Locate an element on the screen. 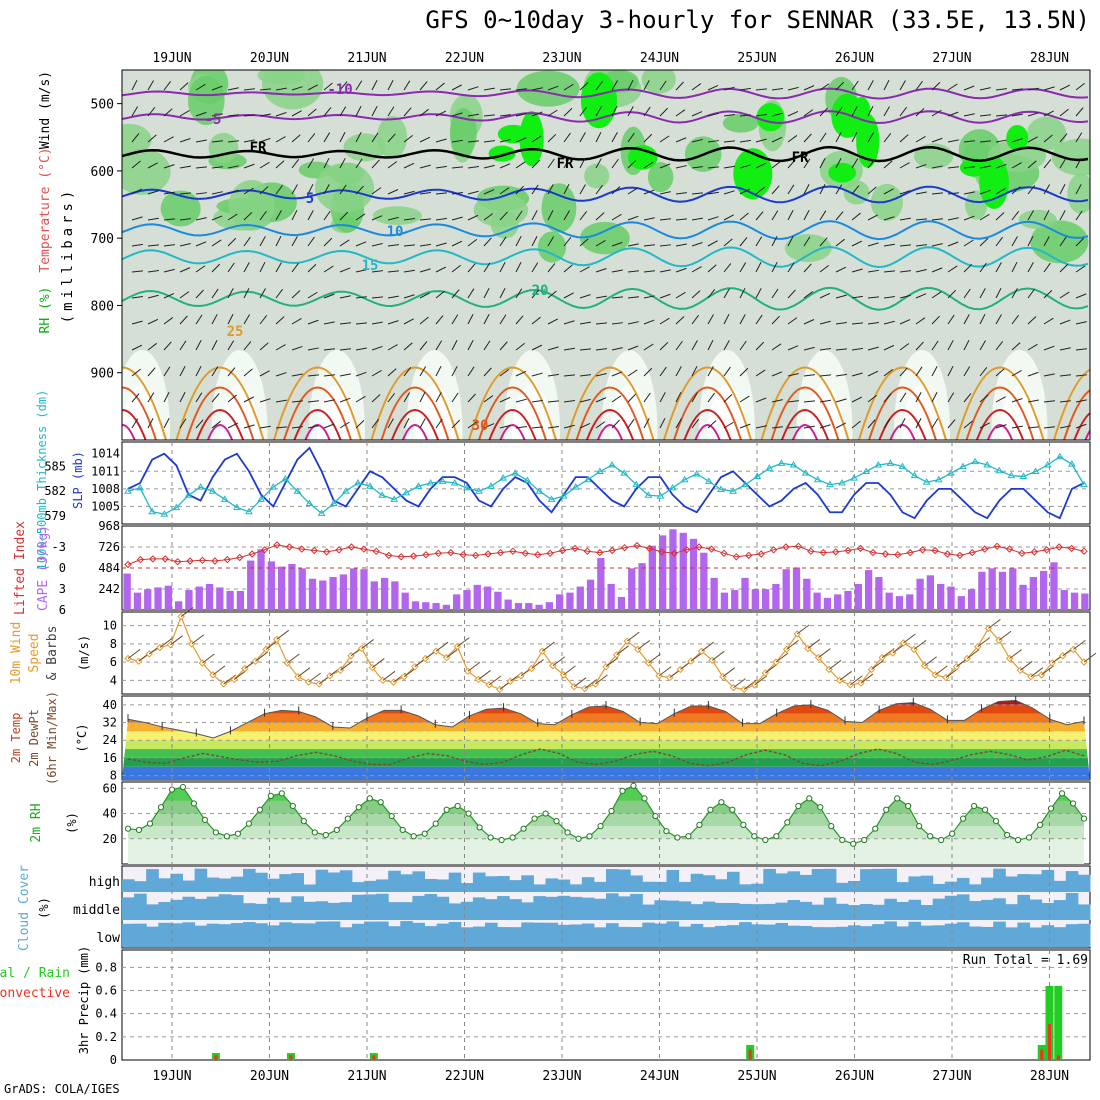 Image resolution: width=1100 pixels, height=1100 pixels. temp-band is located at coordinates (606, 727).